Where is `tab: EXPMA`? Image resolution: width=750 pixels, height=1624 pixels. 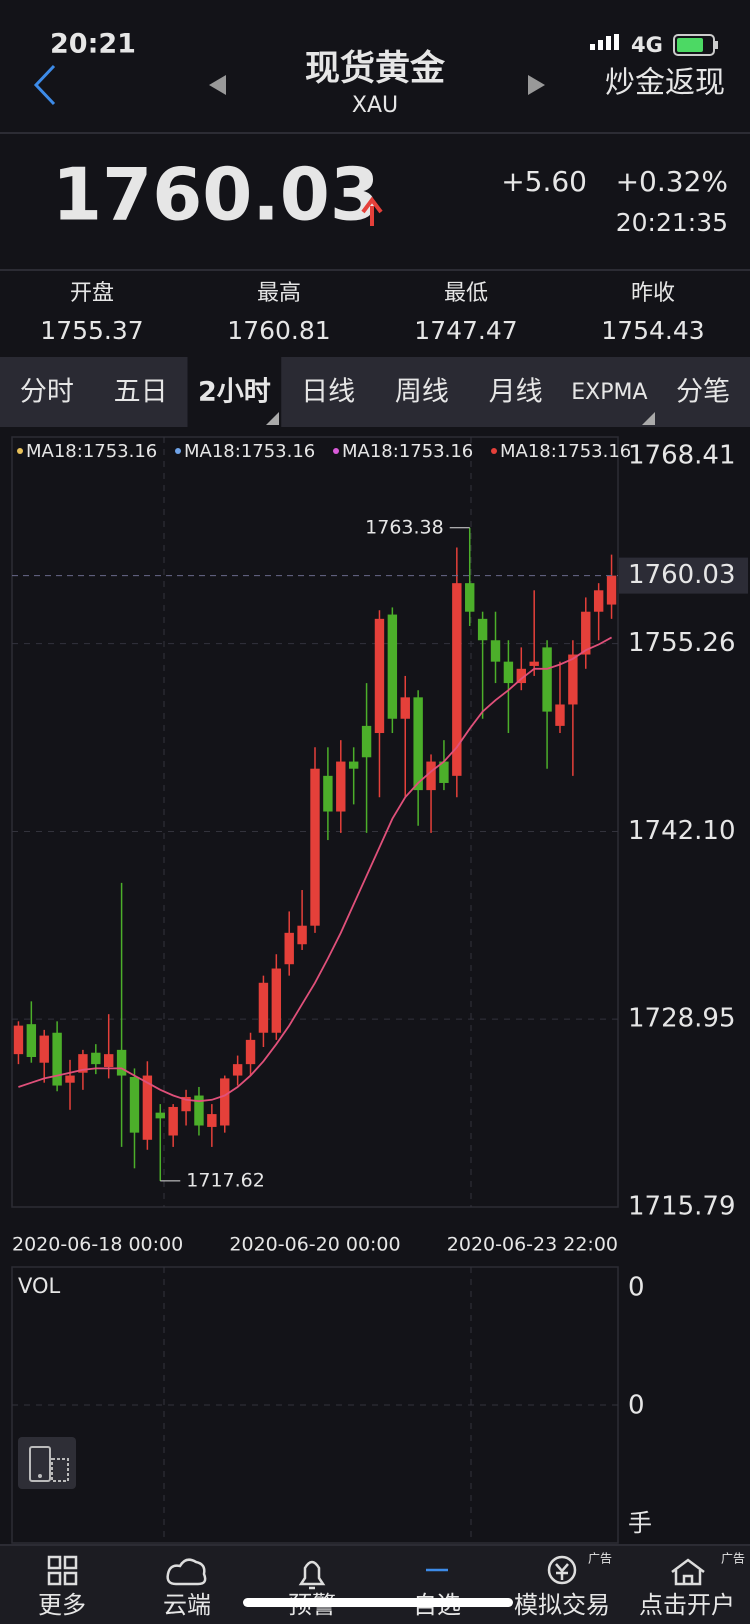
tab: EXPMA is located at coordinates (609, 392).